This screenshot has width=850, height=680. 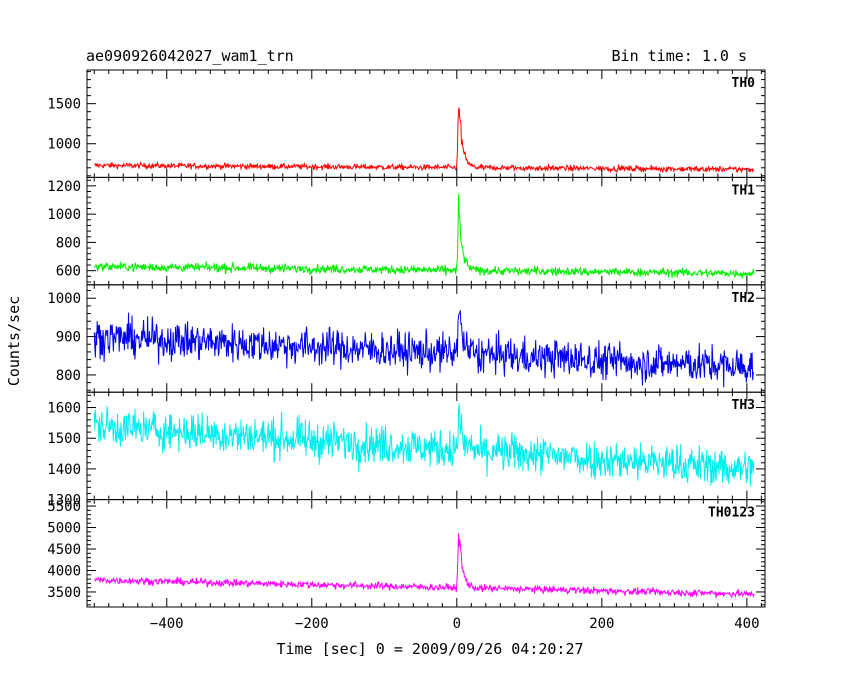 What do you see at coordinates (743, 298) in the screenshot?
I see `panel-label: TH2` at bounding box center [743, 298].